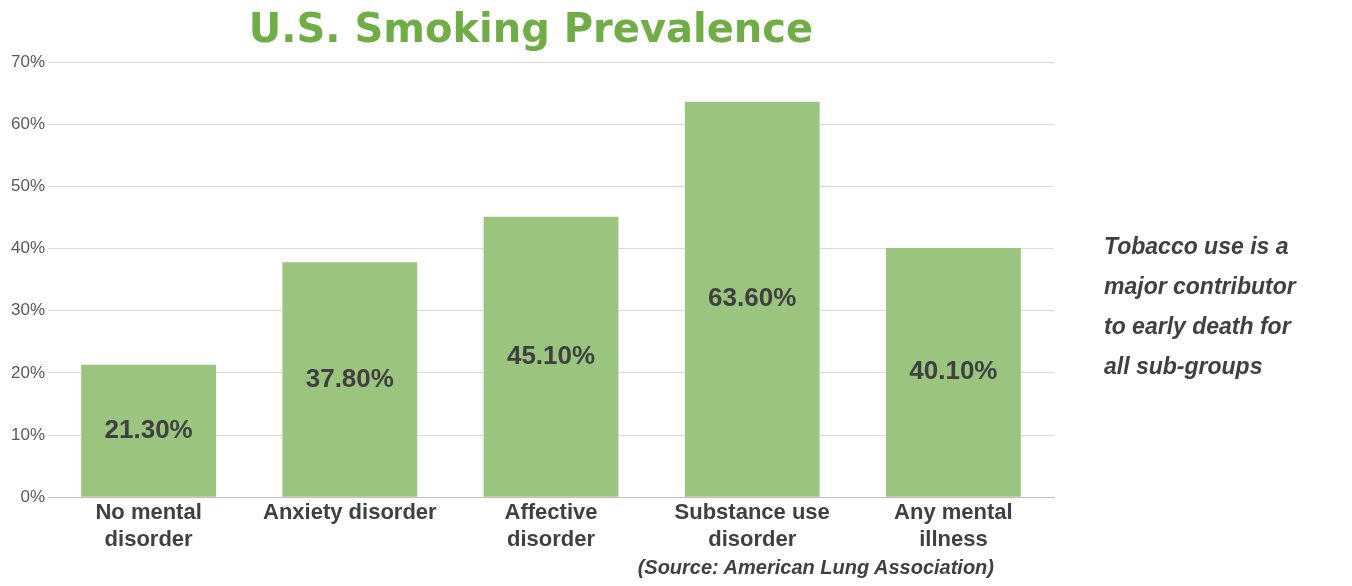 The height and width of the screenshot is (586, 1352). What do you see at coordinates (28, 186) in the screenshot?
I see `y-tick-label: 50%` at bounding box center [28, 186].